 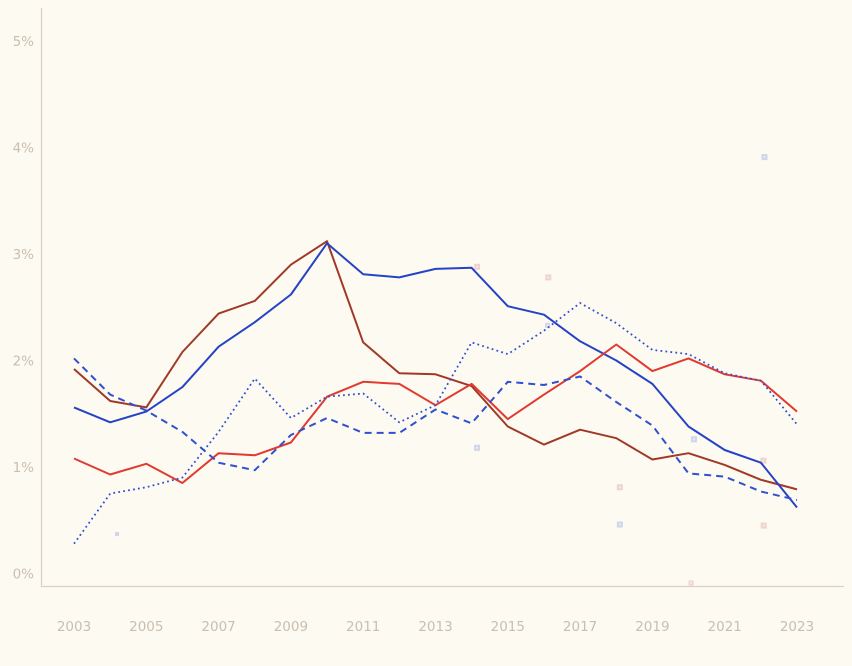 I want to click on y-axis-tick-label: 4%, so click(x=24, y=149).